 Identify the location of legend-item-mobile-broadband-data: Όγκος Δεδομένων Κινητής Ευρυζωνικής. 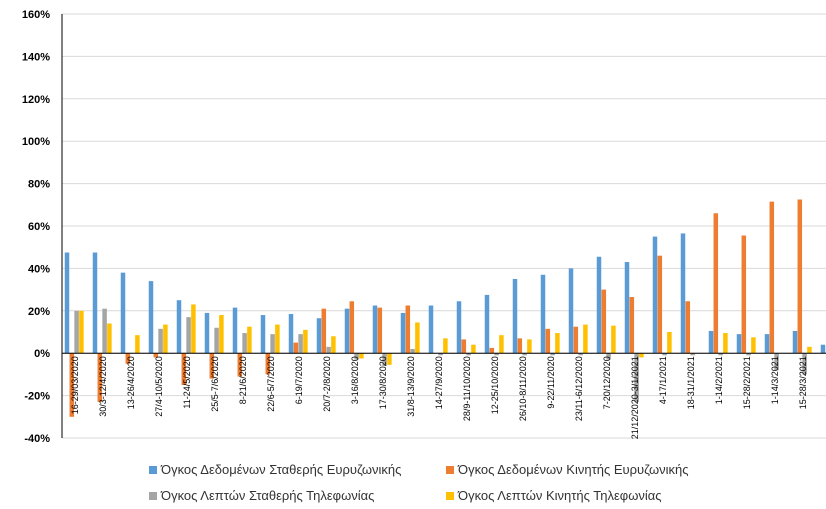
(567, 469).